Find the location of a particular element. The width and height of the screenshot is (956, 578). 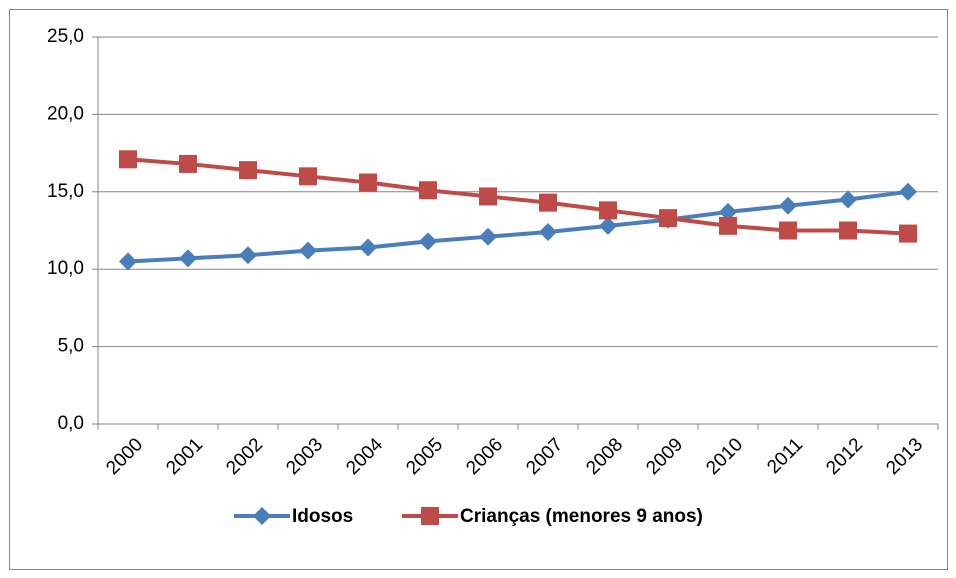

y-tick-label: 0,0 is located at coordinates (71, 423).